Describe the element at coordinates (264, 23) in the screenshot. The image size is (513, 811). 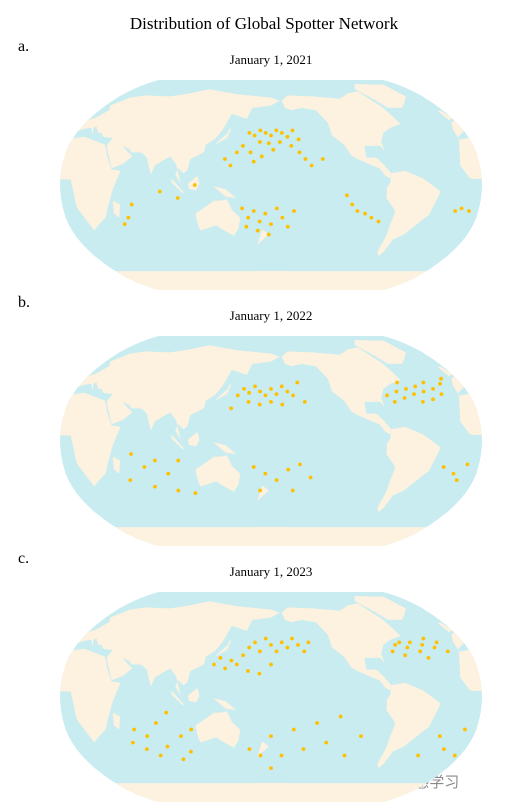
I see `figure-title: Distribution of Global Spotter Network` at that location.